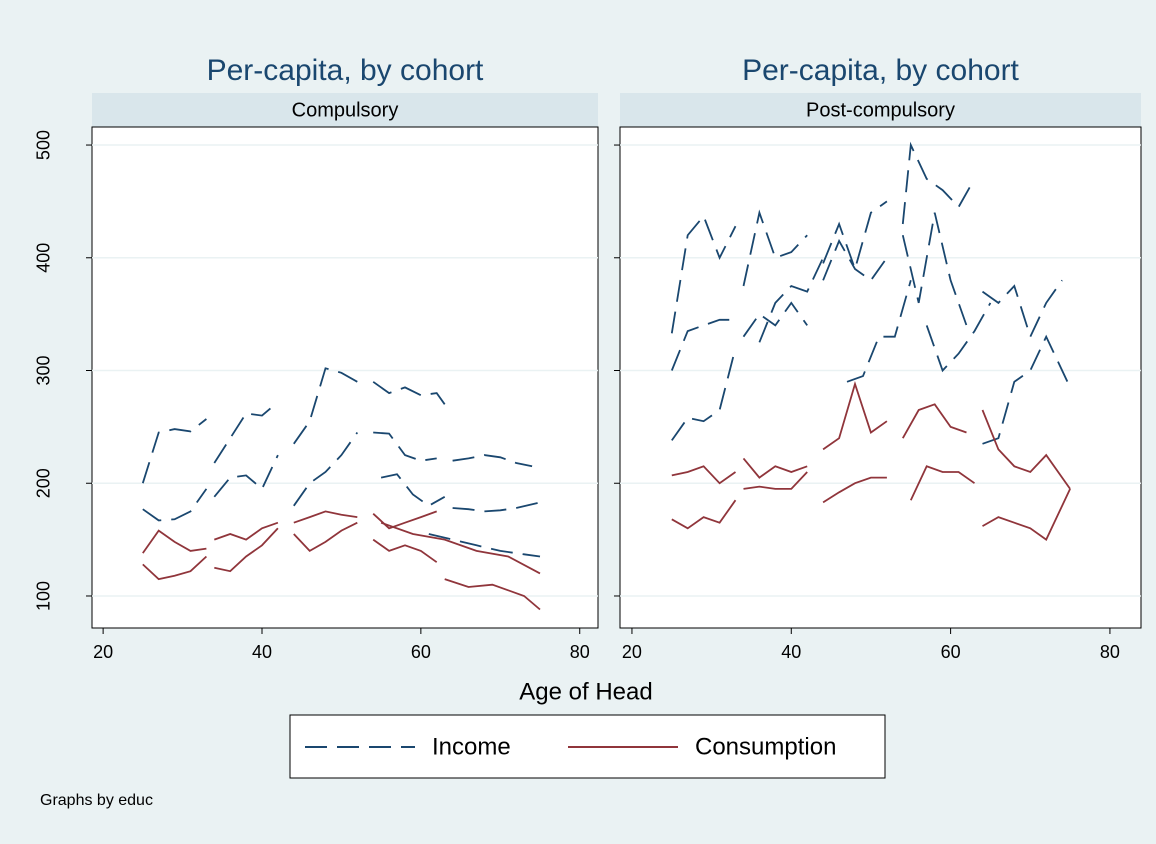 The image size is (1156, 844). What do you see at coordinates (96, 800) in the screenshot?
I see `note: Graphs by educ` at bounding box center [96, 800].